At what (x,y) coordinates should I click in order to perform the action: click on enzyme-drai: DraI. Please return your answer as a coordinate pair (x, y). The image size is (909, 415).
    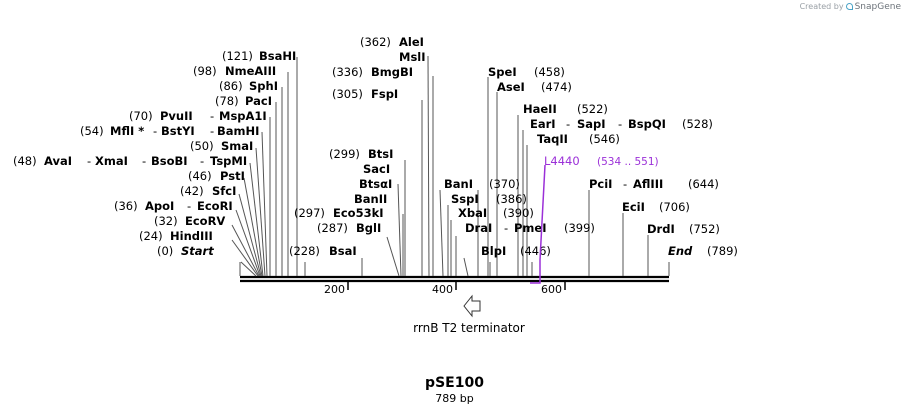
    Looking at the image, I should click on (478, 228).